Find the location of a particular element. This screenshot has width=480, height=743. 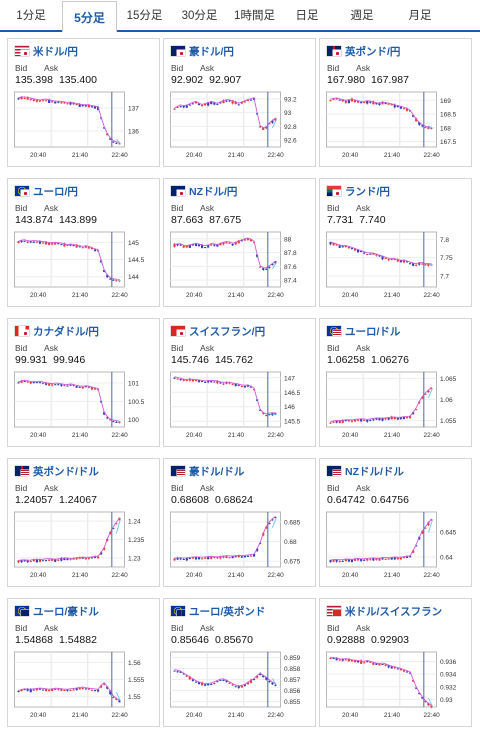

bid-ask-values: 0.92888 0.92903 is located at coordinates (368, 640).